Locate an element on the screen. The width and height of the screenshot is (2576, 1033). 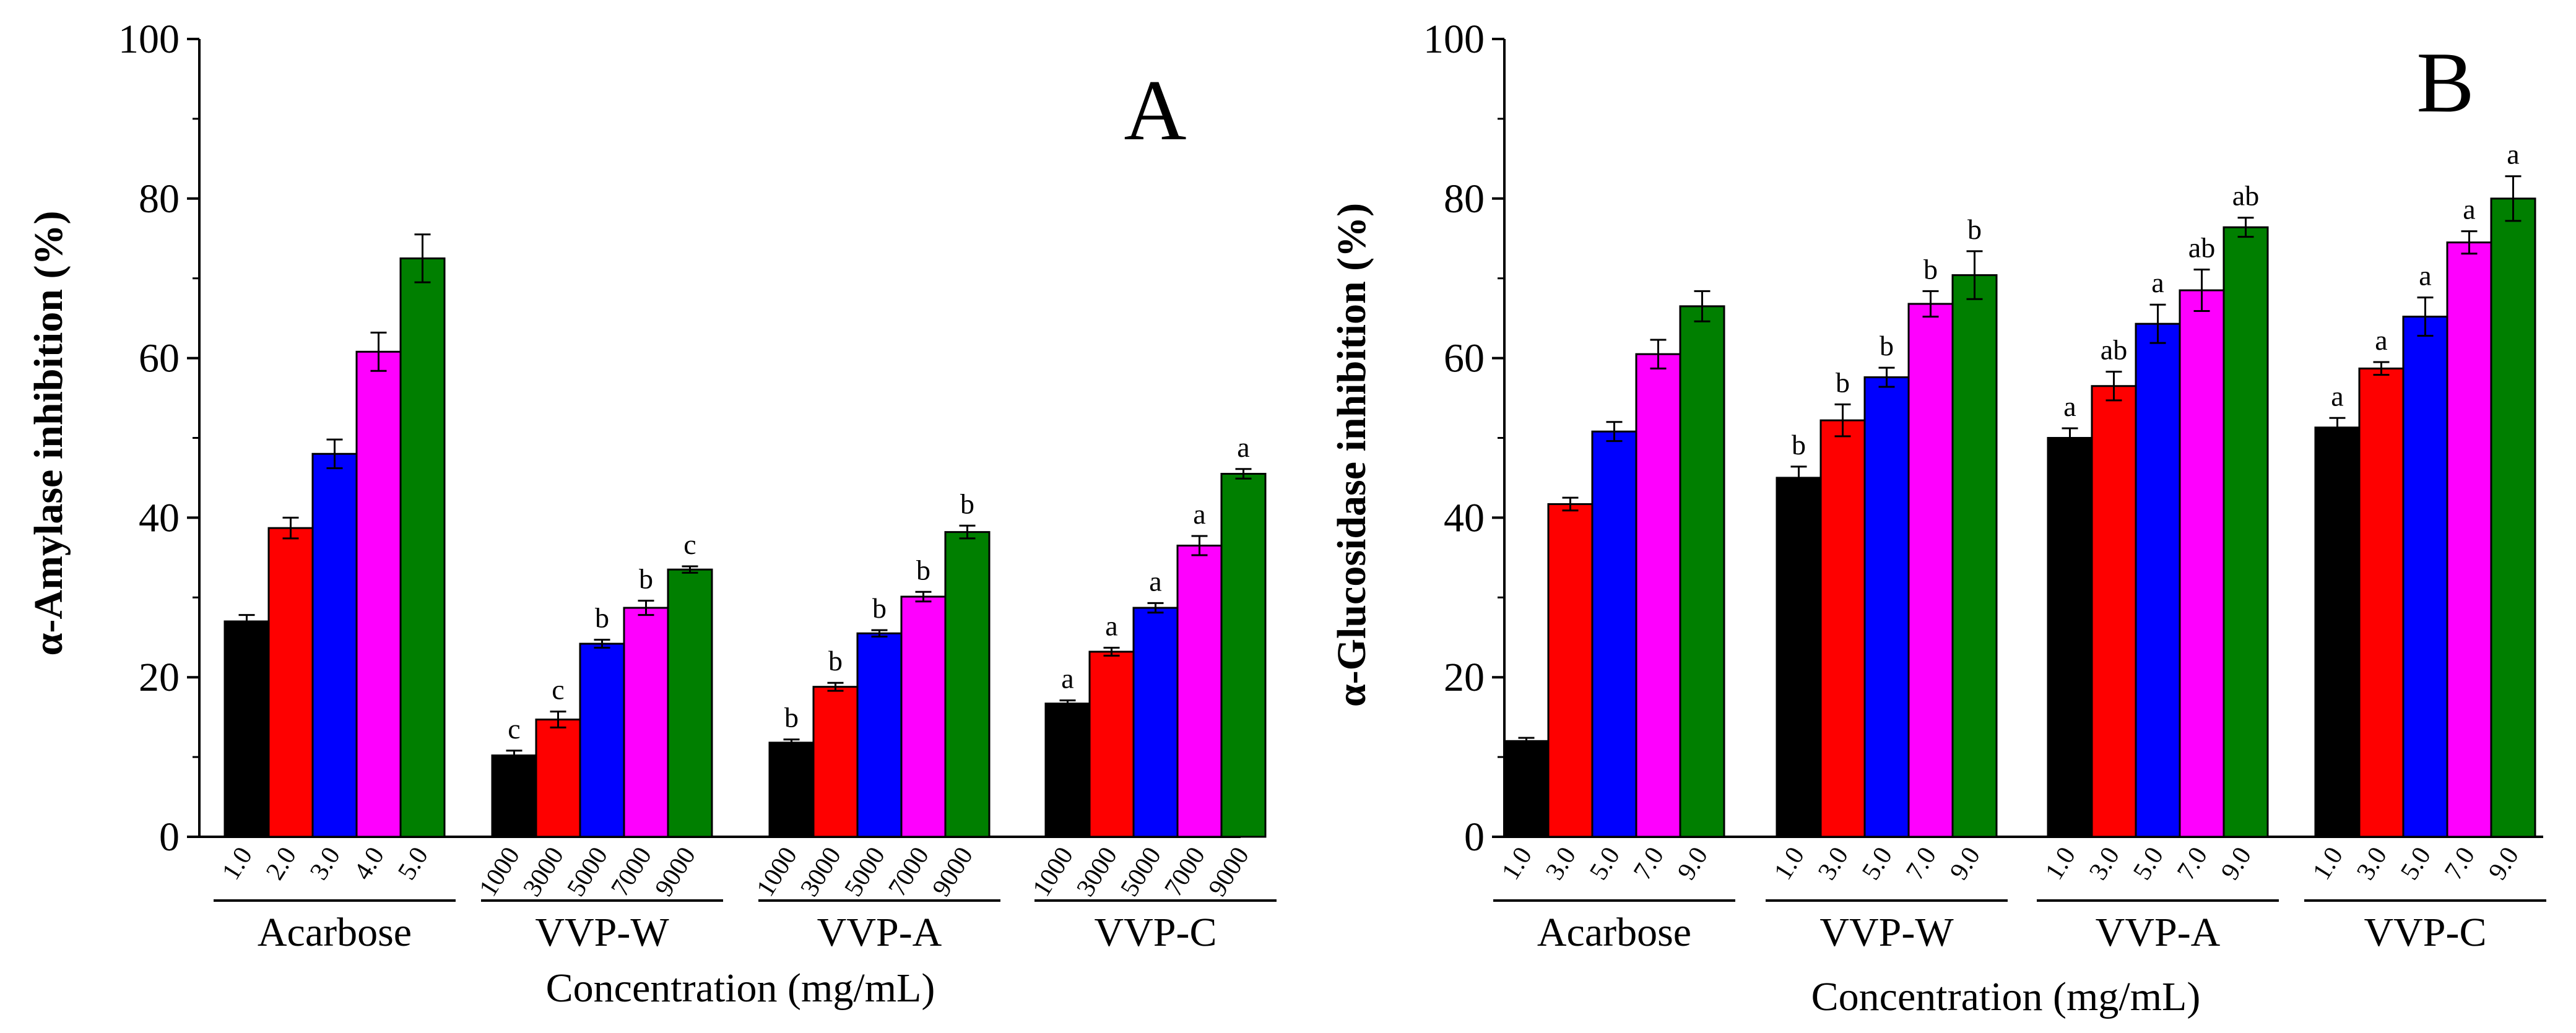
y-tick-label: 60 is located at coordinates (159, 358).